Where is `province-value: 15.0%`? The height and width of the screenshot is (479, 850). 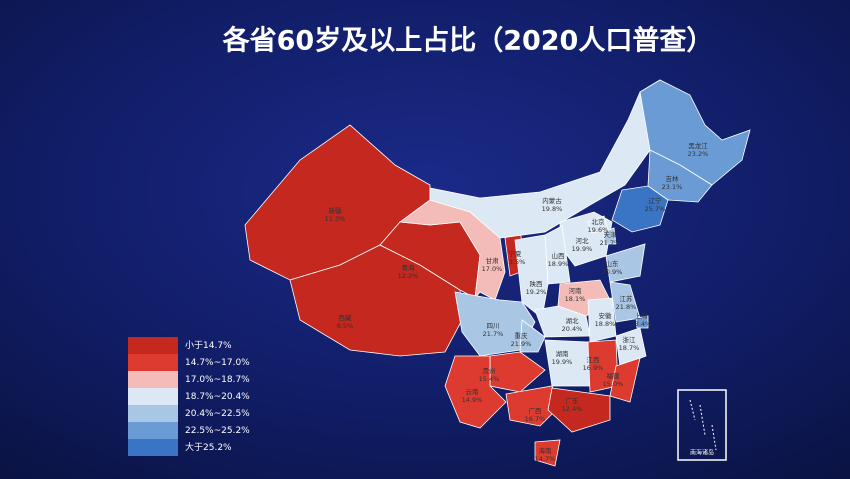
province-value: 15.0% is located at coordinates (613, 384).